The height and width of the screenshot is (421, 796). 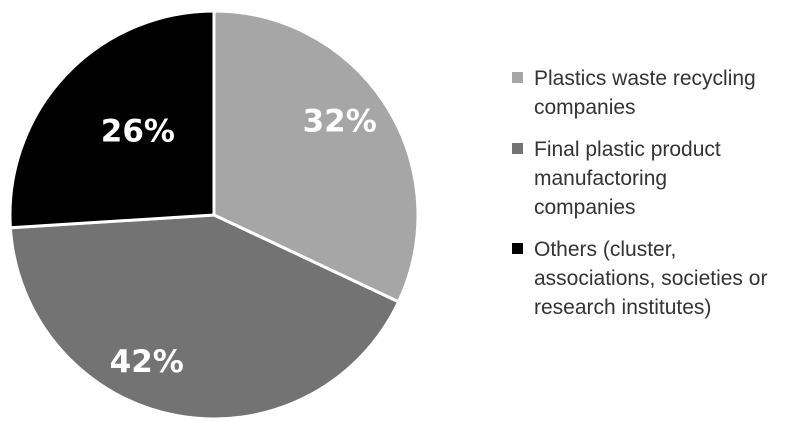 I want to click on pie-label-recycling: 32%, so click(x=340, y=121).